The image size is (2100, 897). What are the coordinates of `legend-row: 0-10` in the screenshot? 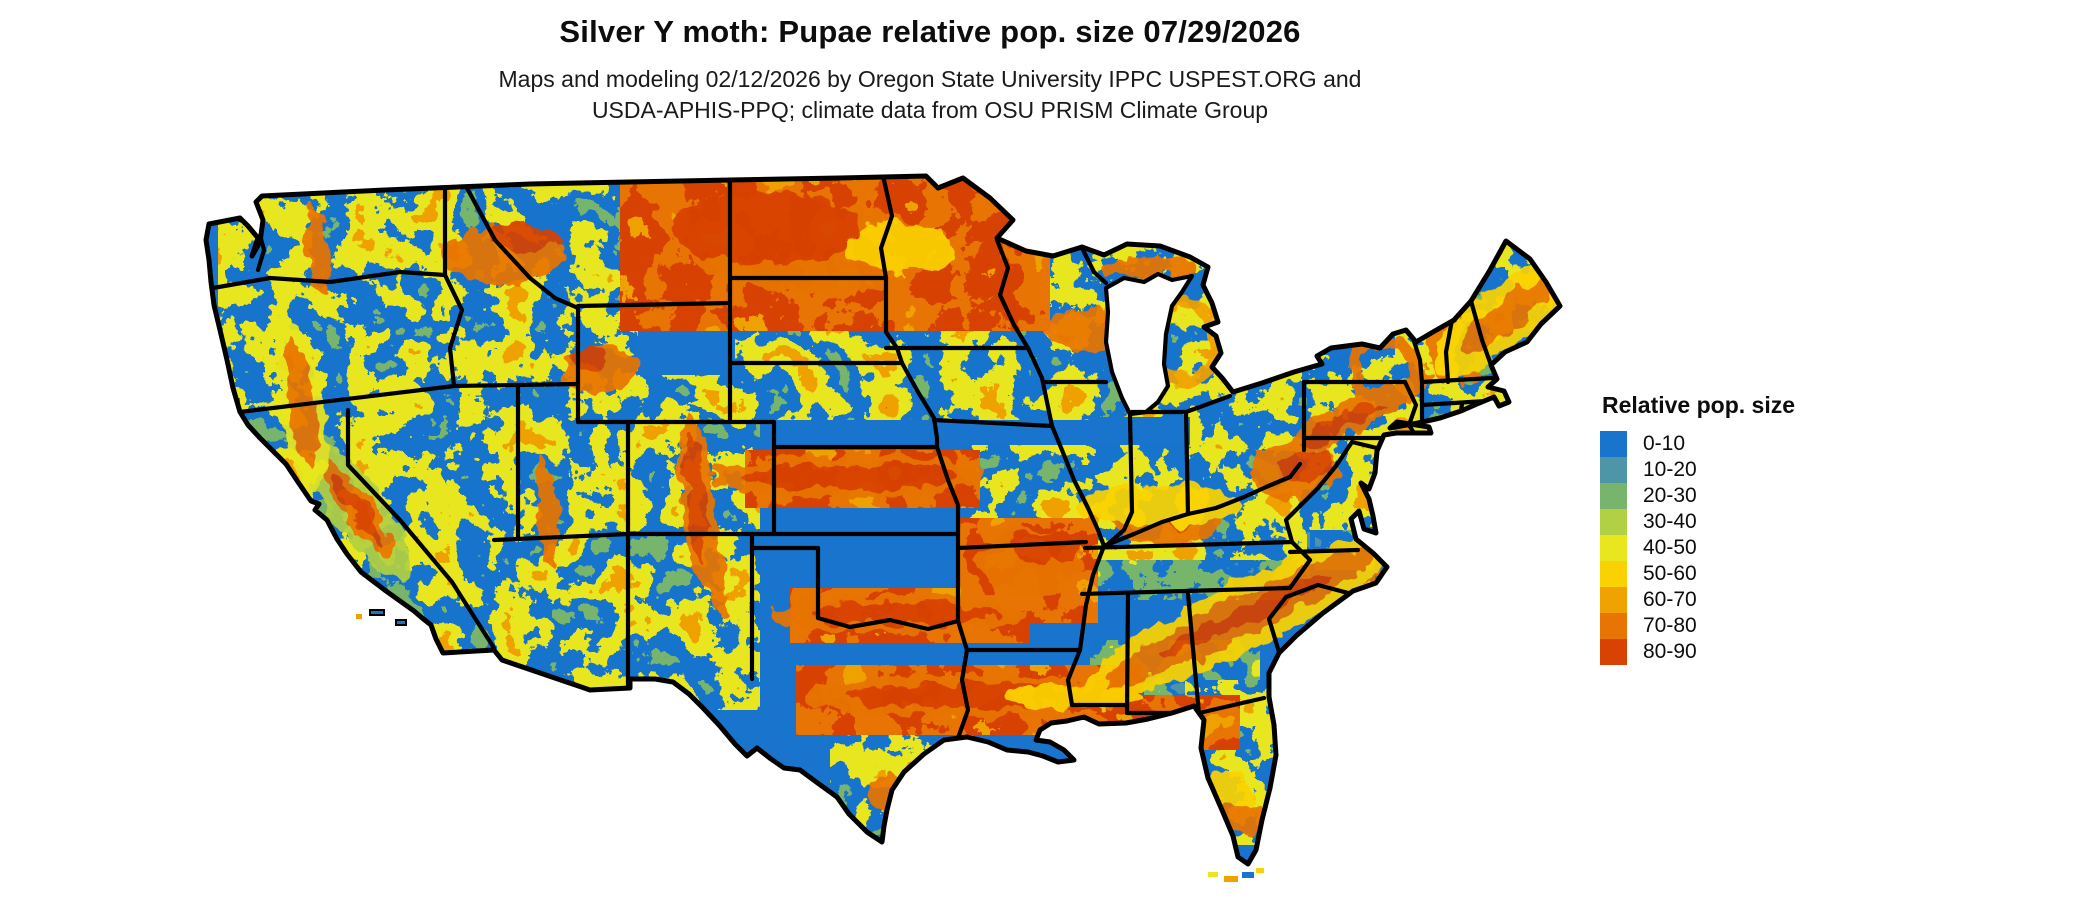 It's located at (1697, 444).